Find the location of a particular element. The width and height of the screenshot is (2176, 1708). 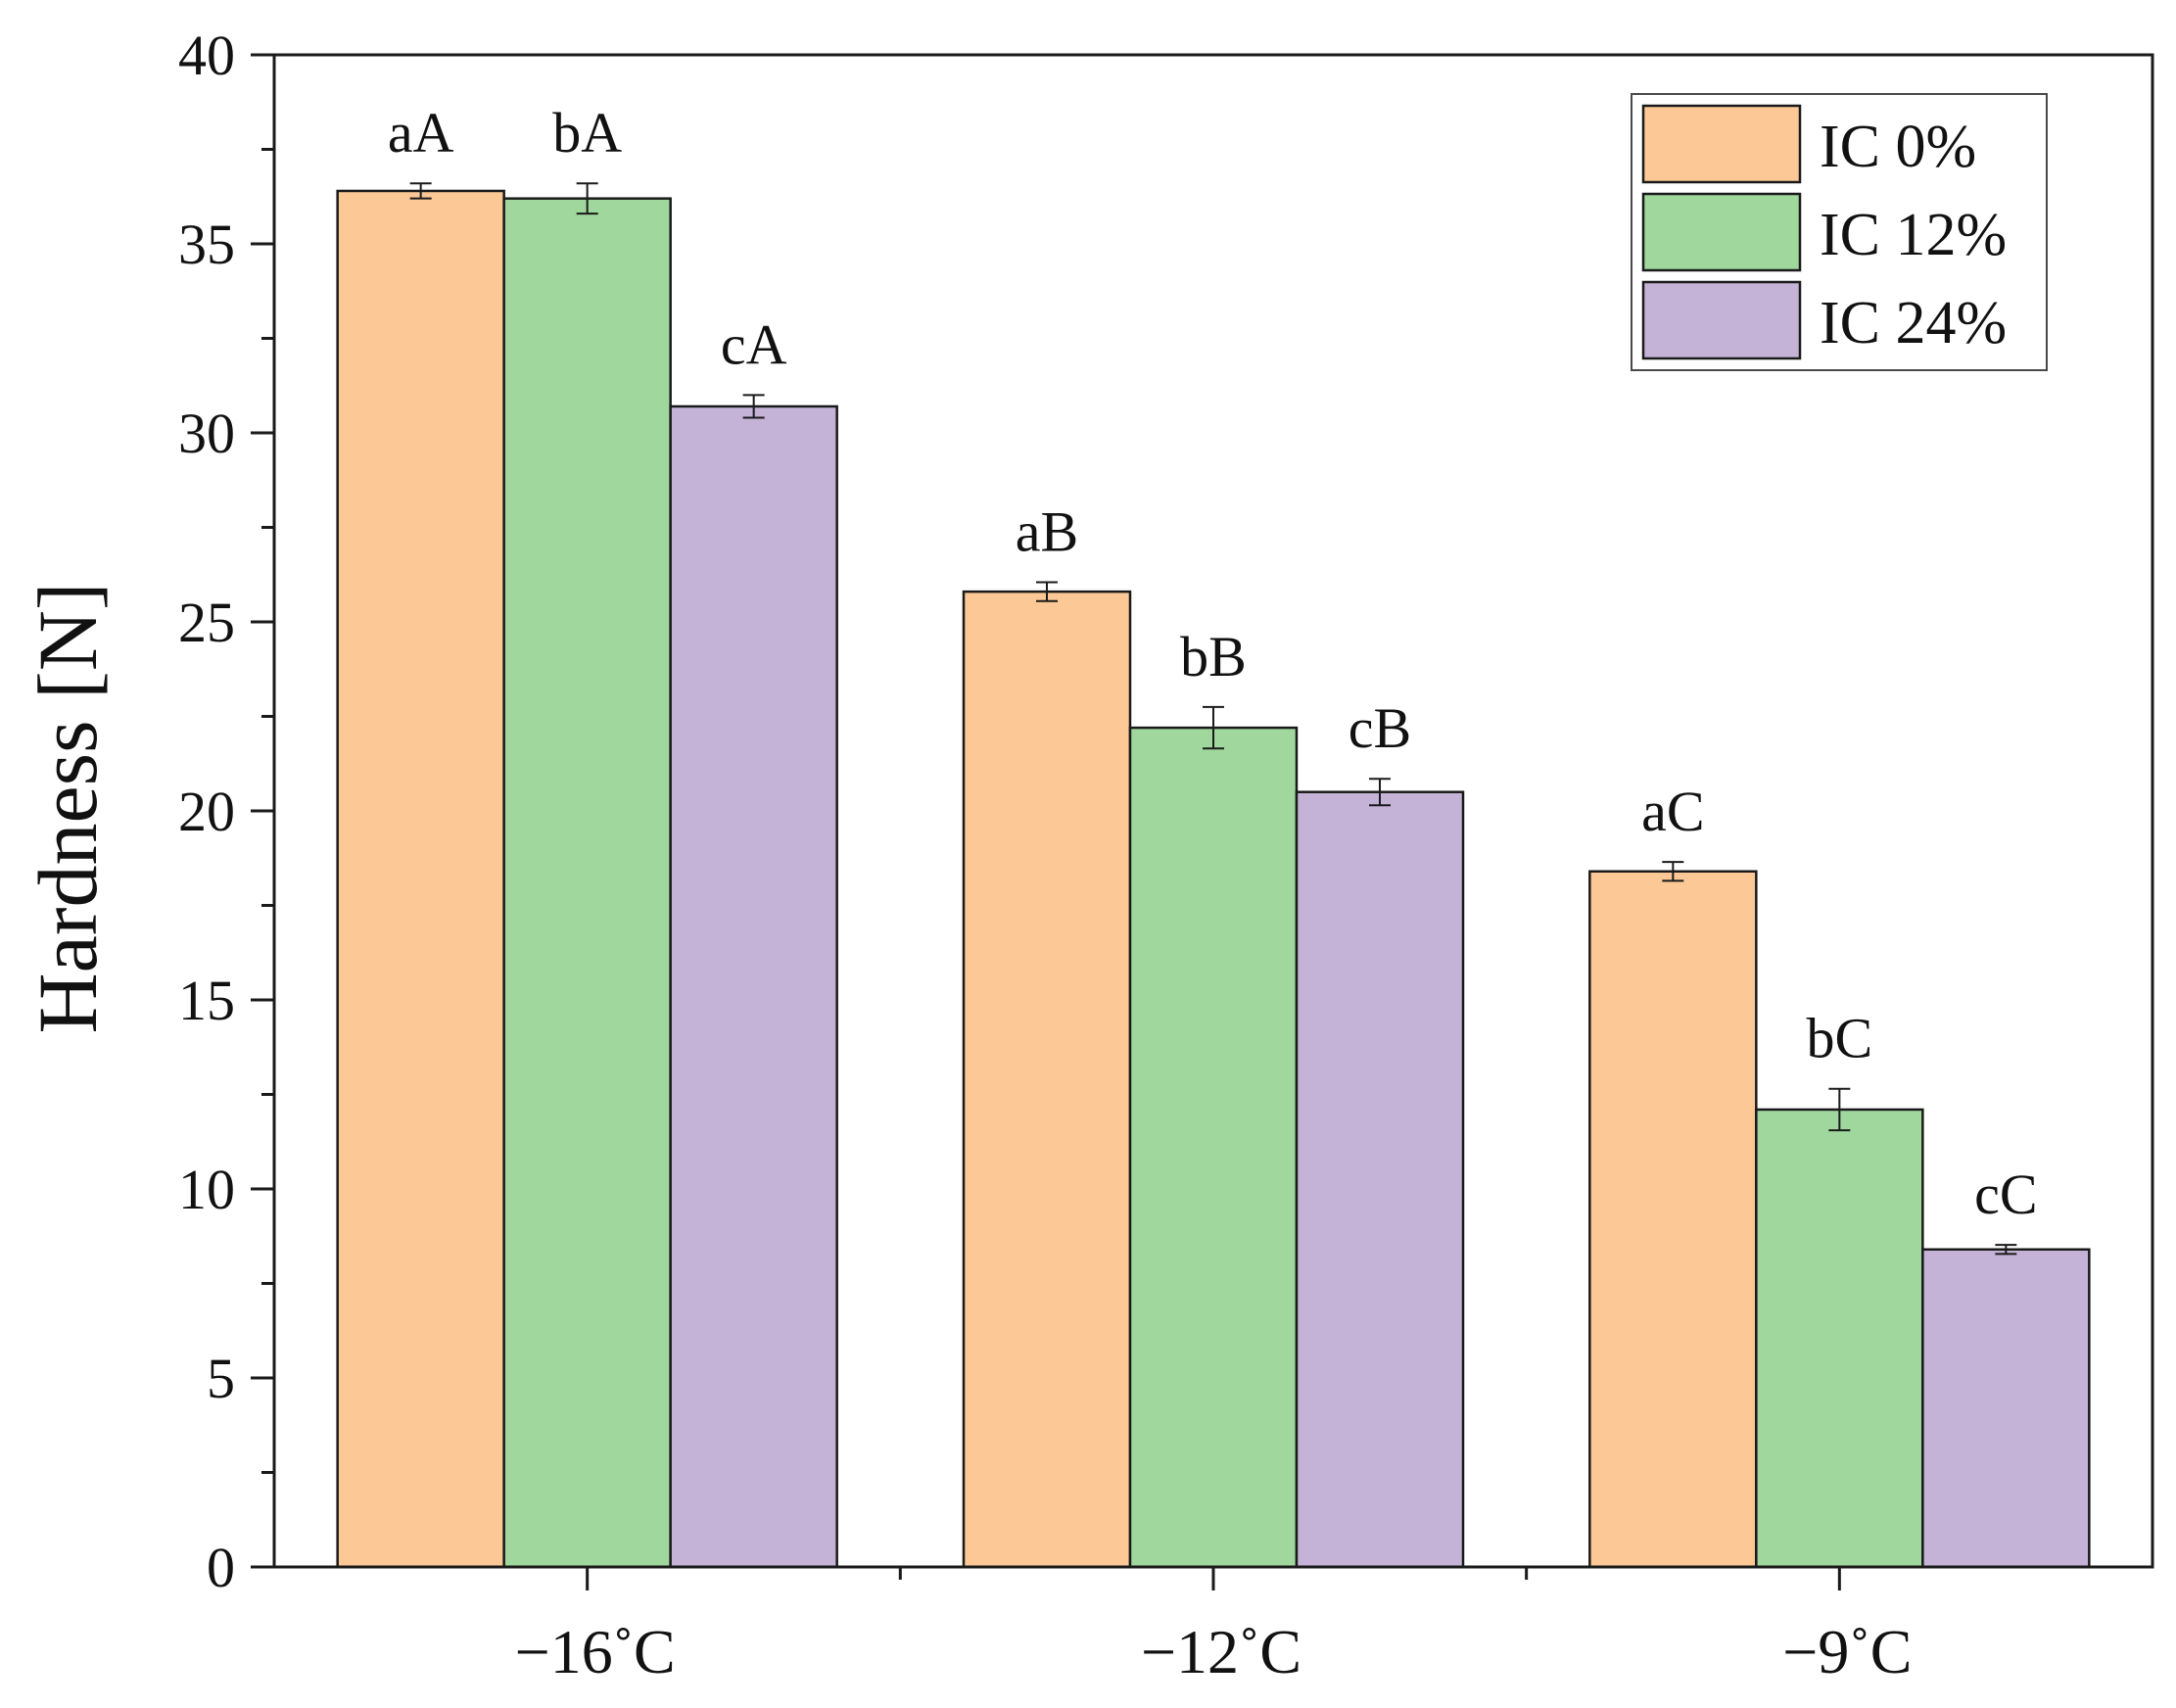

significance-letter: bC is located at coordinates (1839, 1038).